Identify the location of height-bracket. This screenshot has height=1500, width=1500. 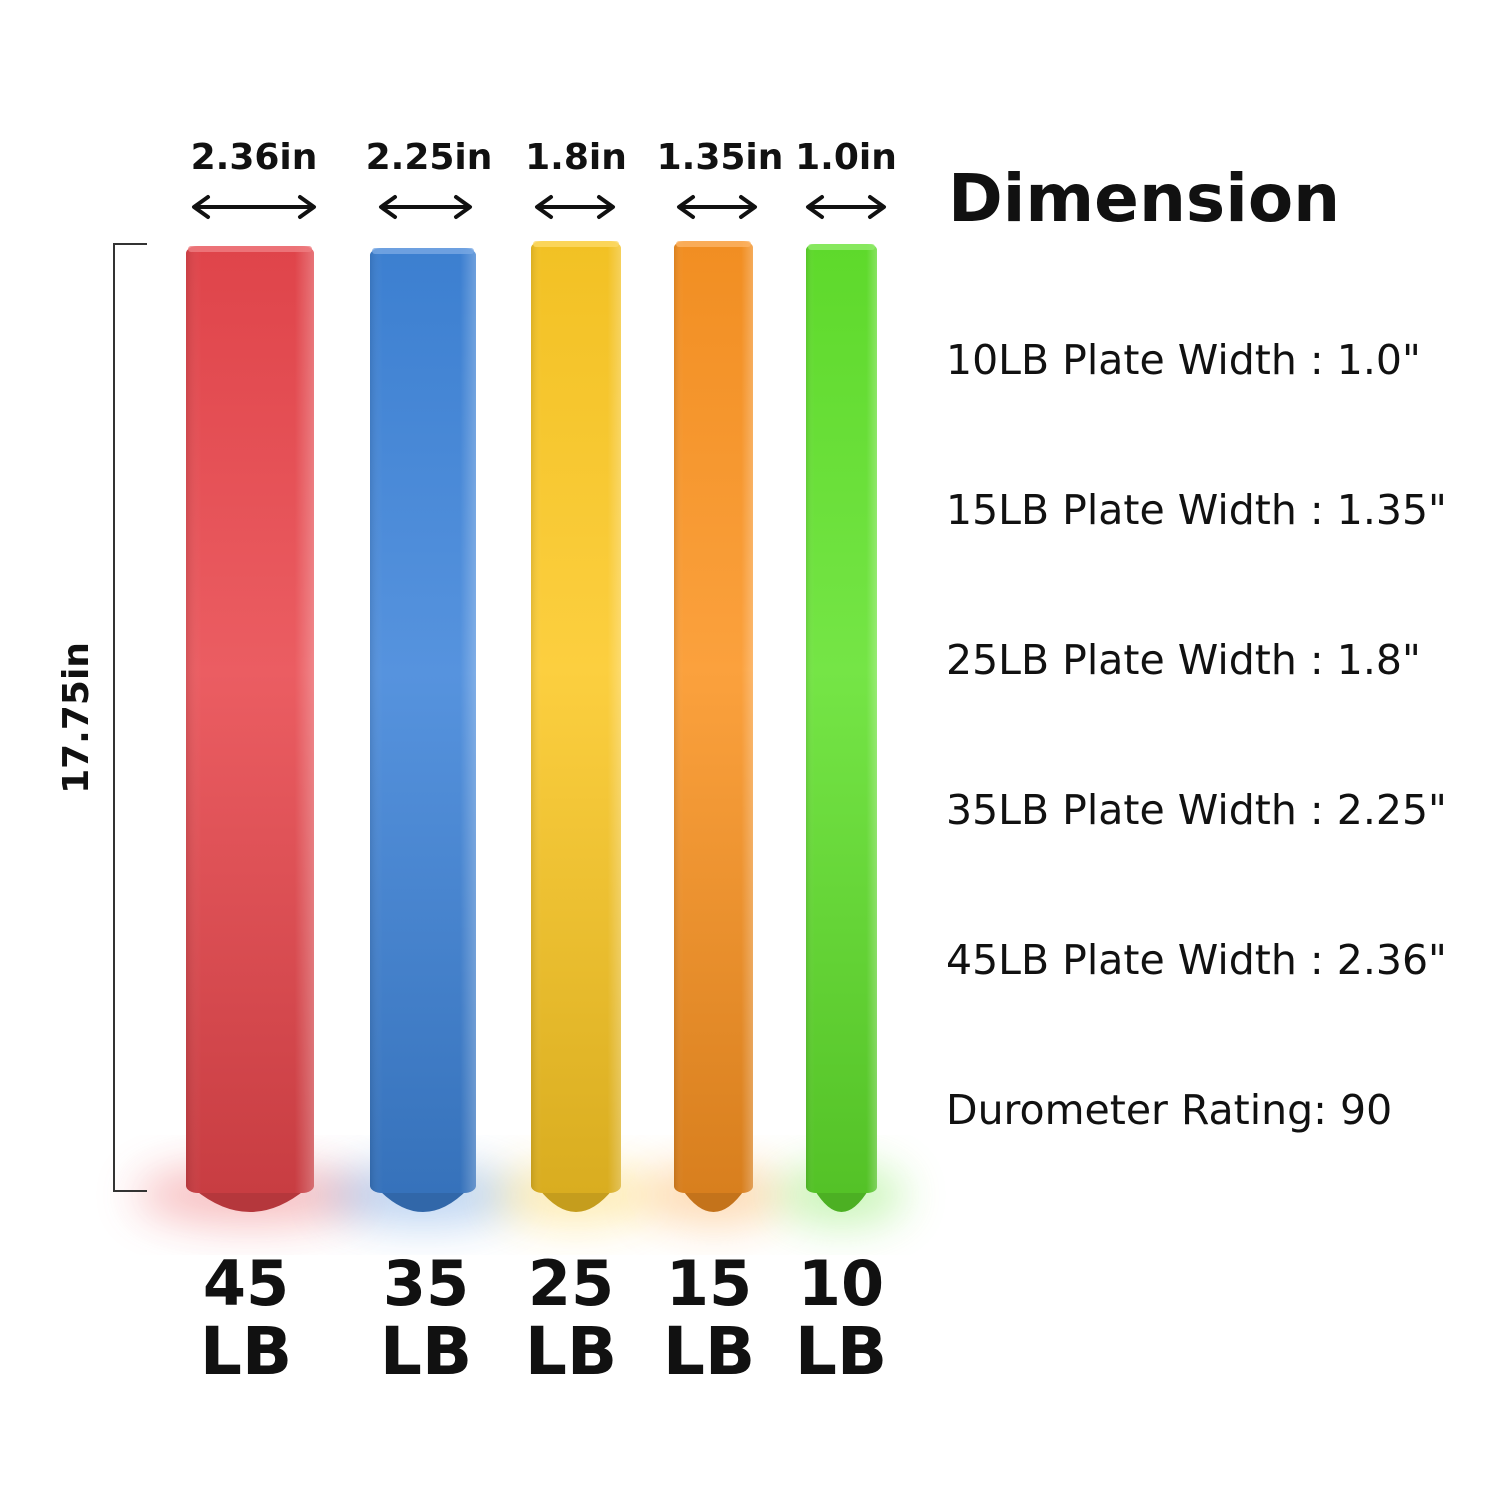
(130, 717).